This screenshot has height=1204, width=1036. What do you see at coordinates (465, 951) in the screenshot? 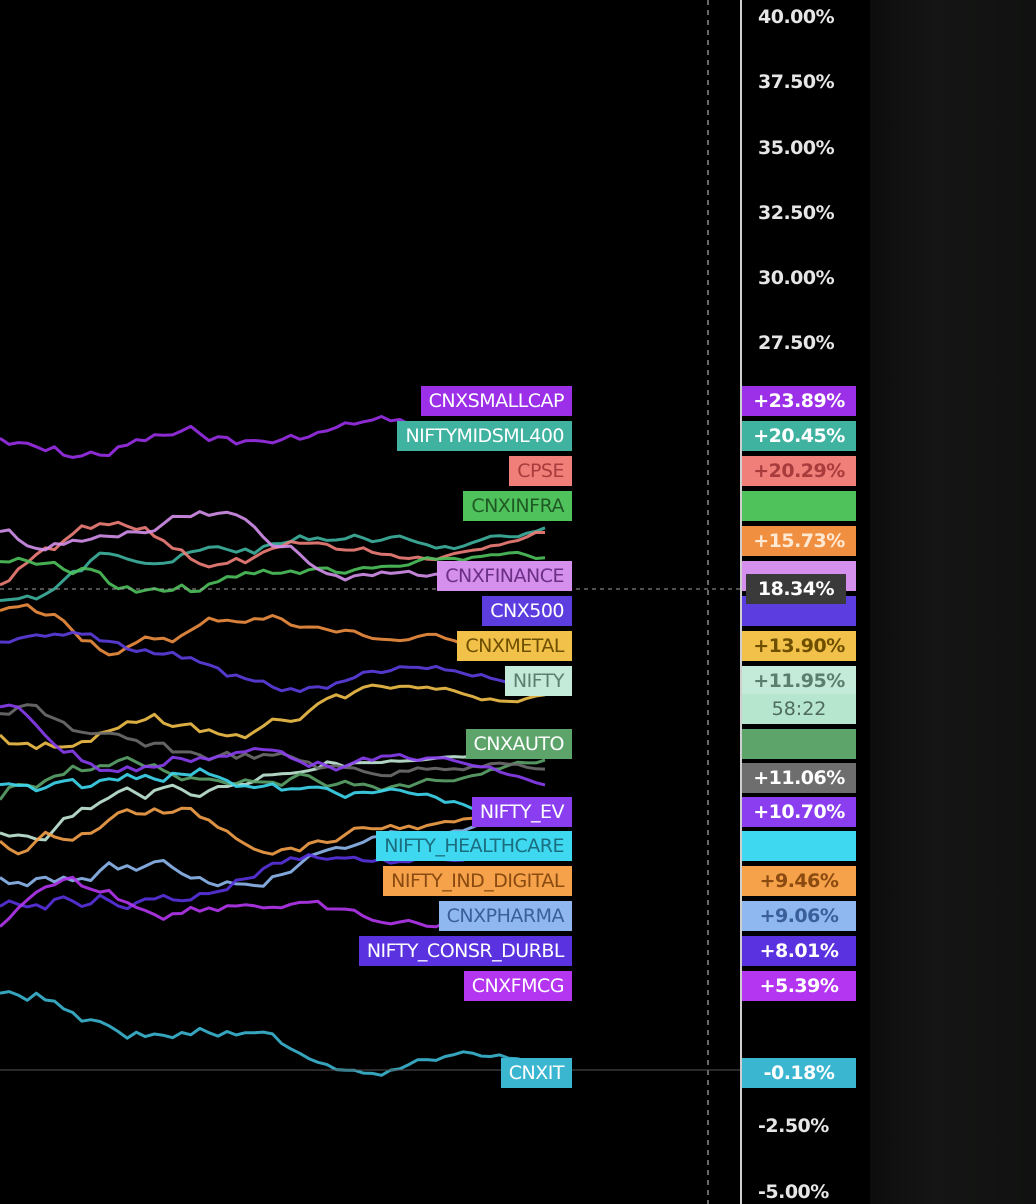
I see `series-name-tag: NIFTY_CONSR_DURBL` at bounding box center [465, 951].